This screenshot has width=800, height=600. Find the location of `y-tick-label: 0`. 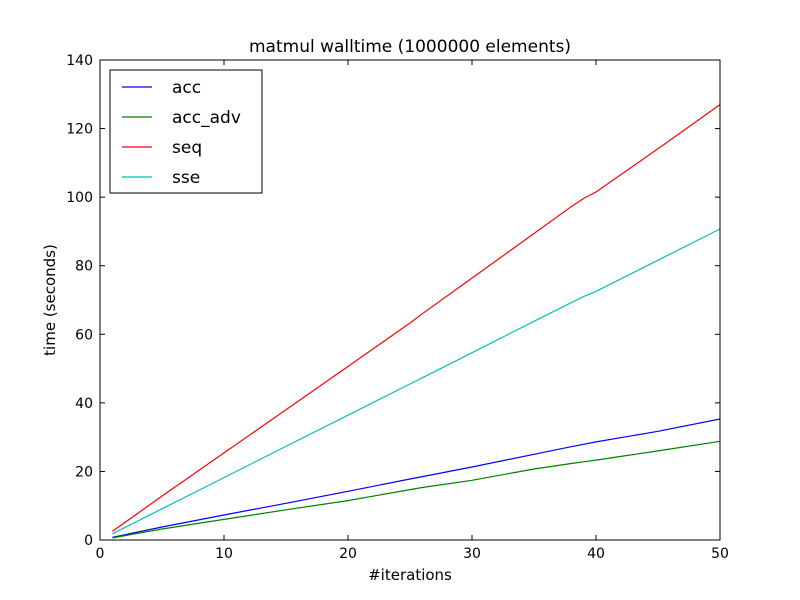

y-tick-label: 0 is located at coordinates (88, 541).